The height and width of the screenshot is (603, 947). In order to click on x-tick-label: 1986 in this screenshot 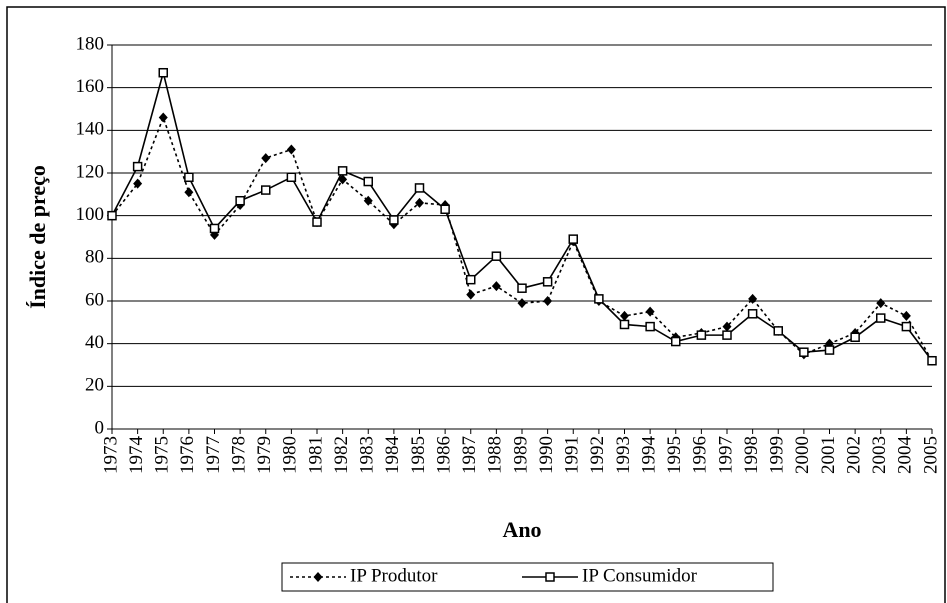, I will do `click(443, 455)`.